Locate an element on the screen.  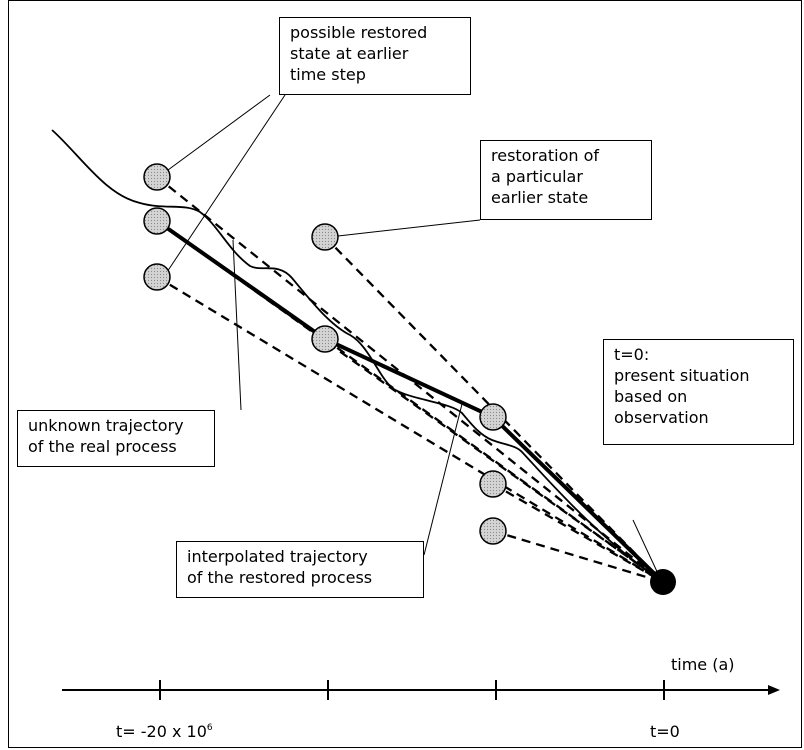
tick-label-end: t=0 is located at coordinates (665, 731).